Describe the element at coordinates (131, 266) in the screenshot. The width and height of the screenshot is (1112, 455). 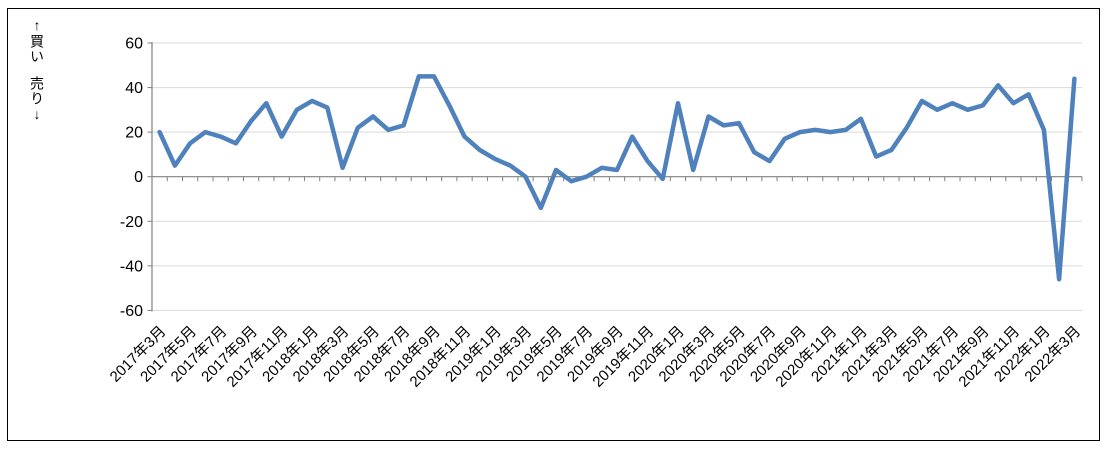
I see `y-tick-label: -40` at that location.